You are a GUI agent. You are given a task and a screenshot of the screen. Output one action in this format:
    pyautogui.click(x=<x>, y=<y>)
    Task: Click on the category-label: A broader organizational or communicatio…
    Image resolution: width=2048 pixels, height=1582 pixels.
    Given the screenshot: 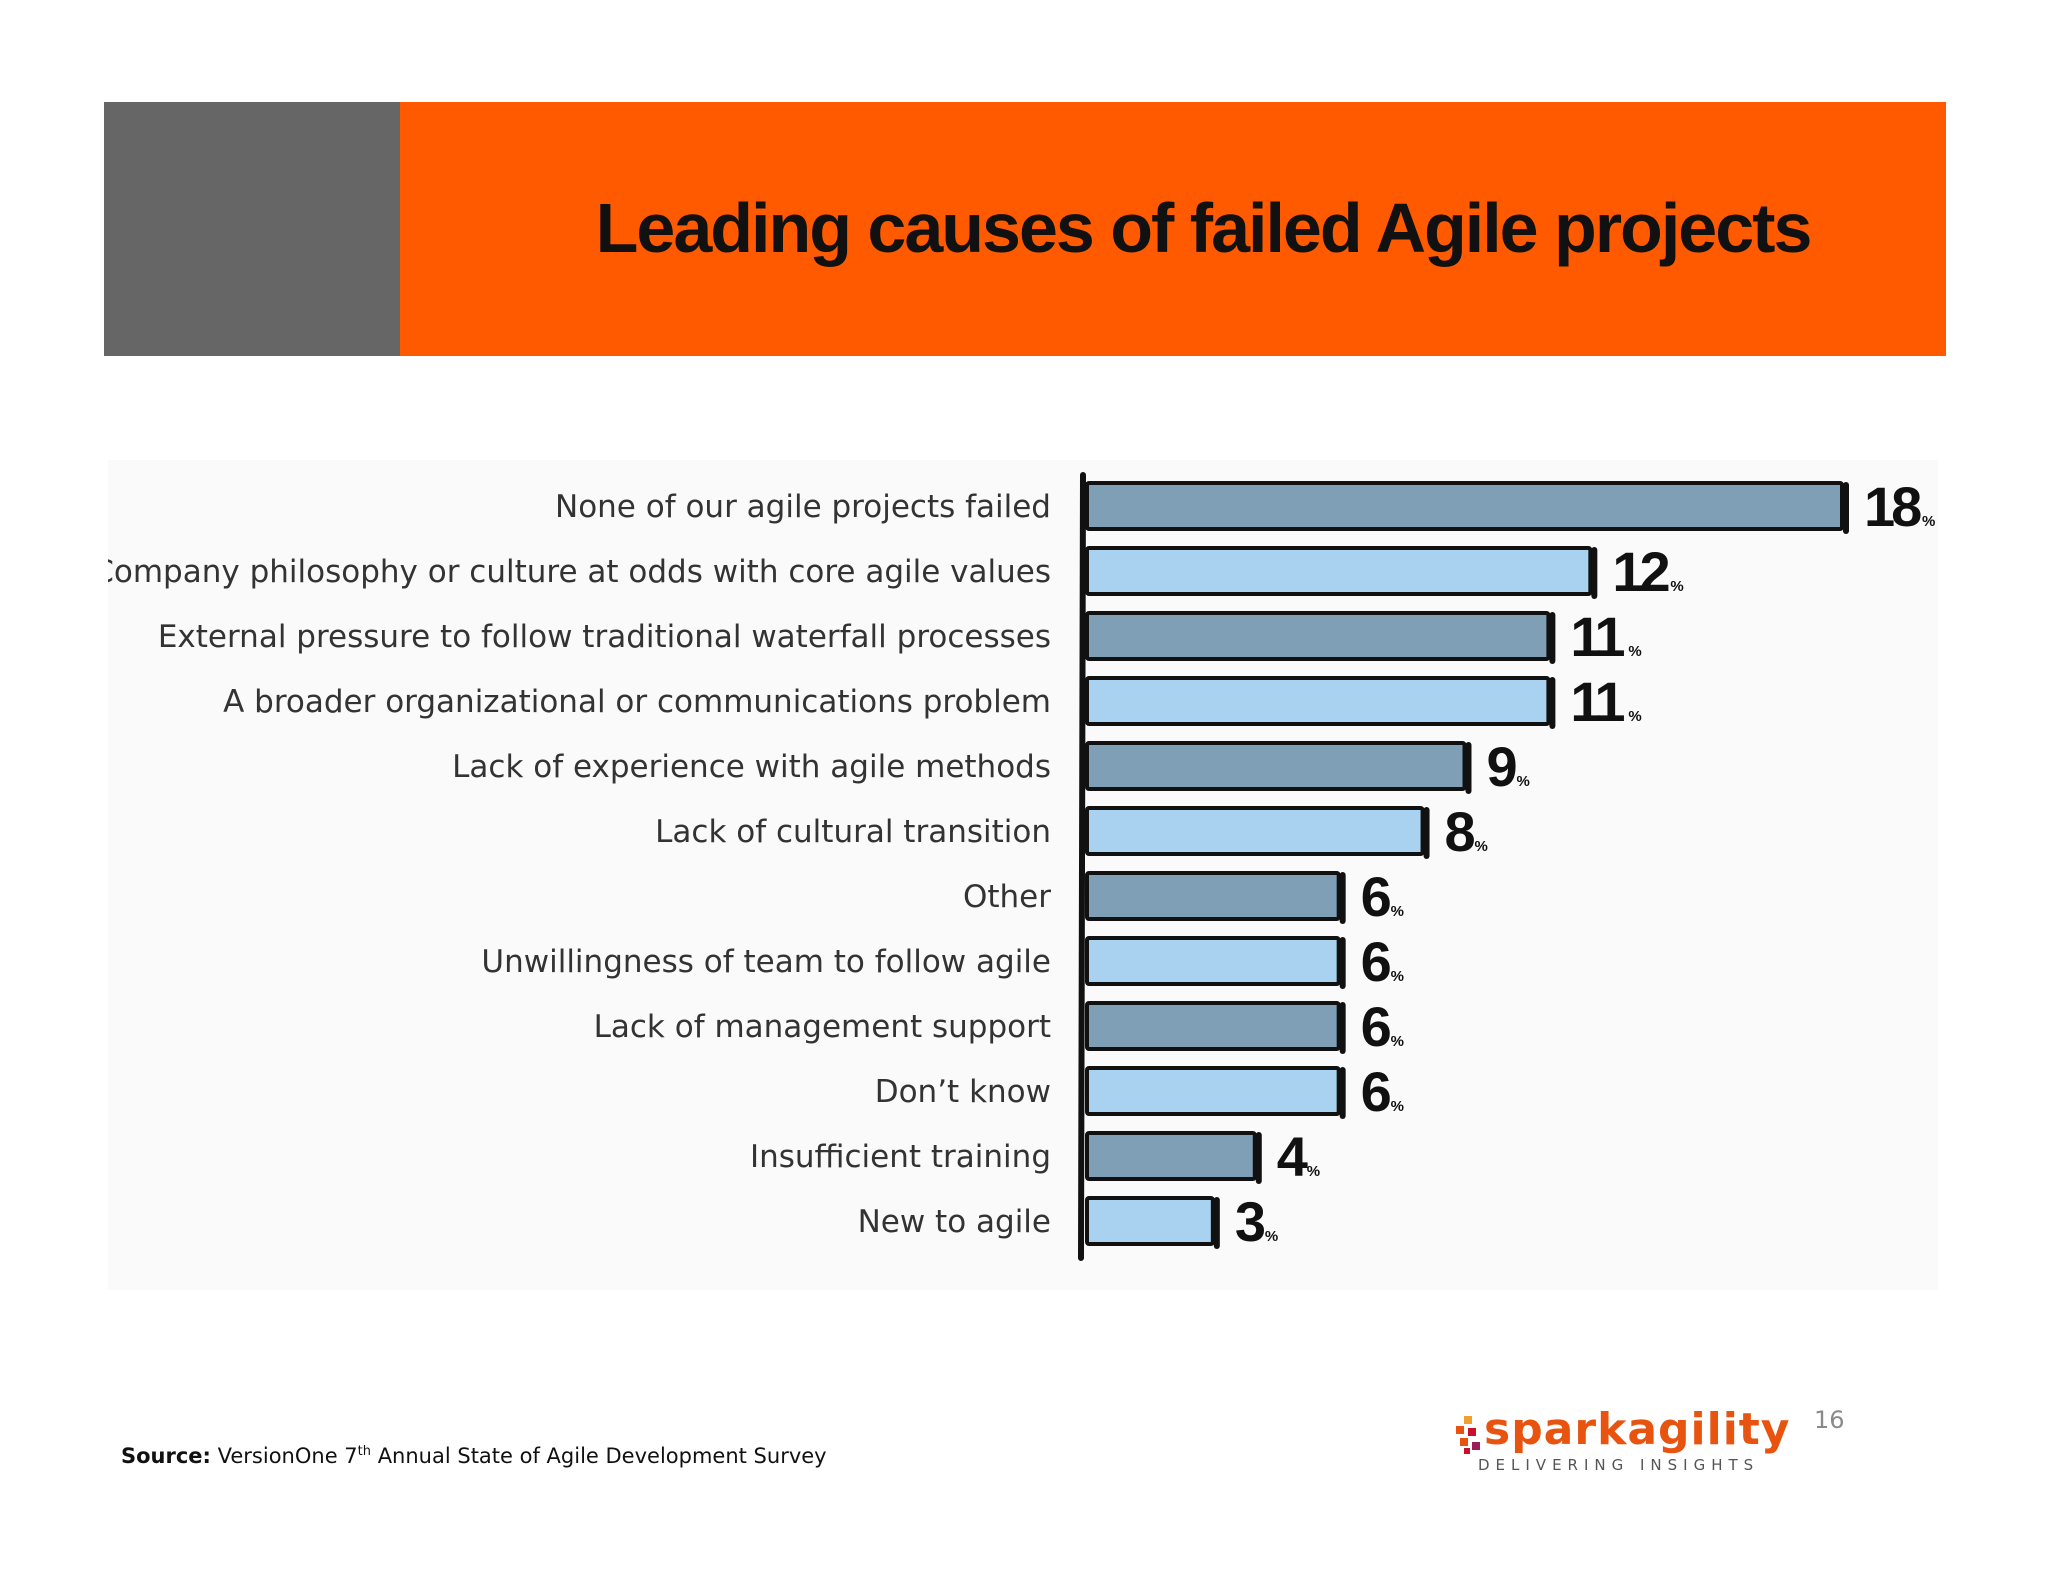 What is the action you would take?
    pyautogui.click(x=637, y=702)
    